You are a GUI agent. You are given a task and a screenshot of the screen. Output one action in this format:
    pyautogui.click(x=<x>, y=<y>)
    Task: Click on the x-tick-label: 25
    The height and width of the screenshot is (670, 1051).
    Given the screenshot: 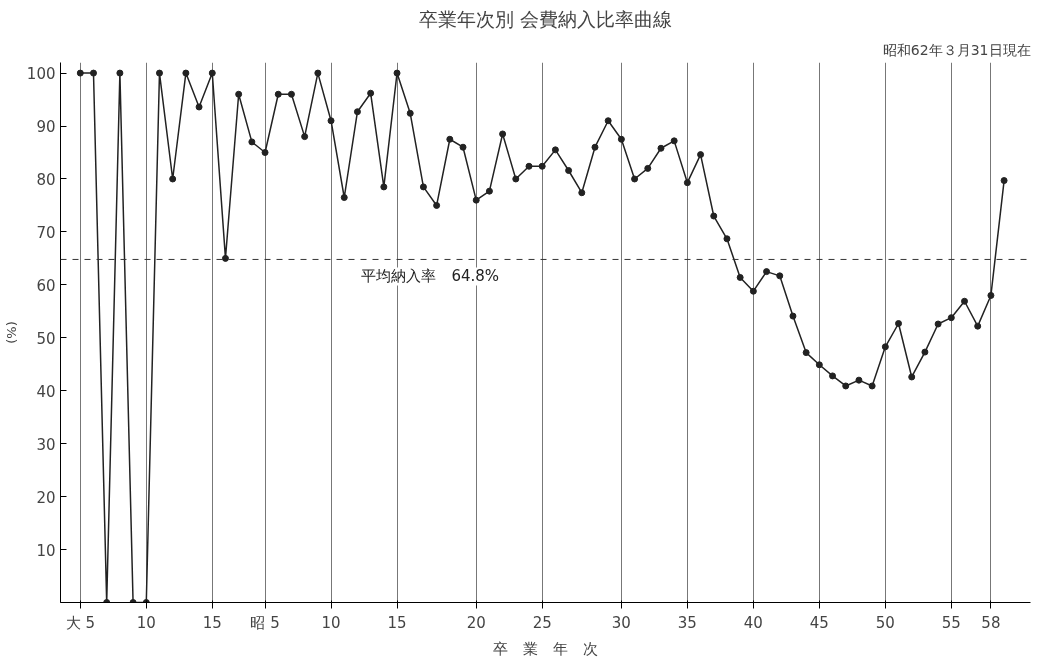 What is the action you would take?
    pyautogui.click(x=542, y=622)
    